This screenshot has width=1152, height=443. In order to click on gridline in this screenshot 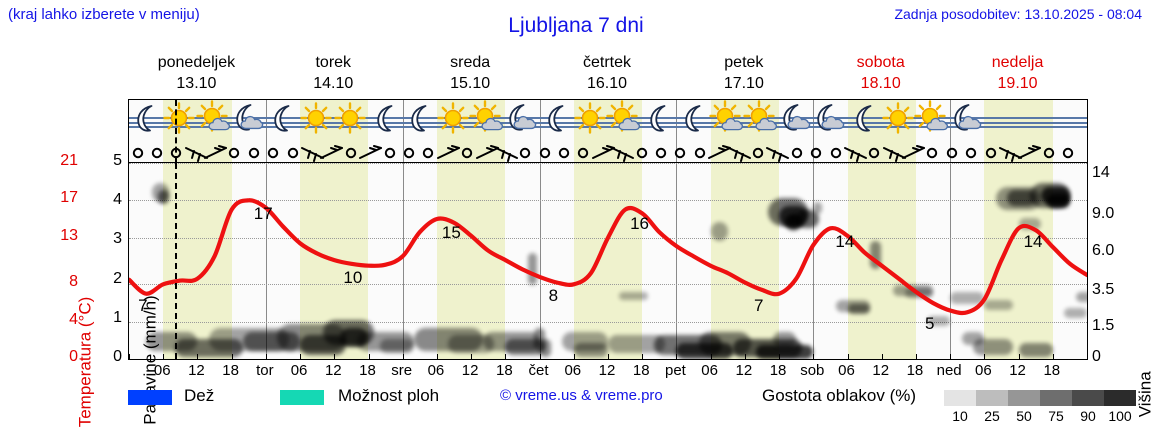, I will do `click(608, 285)`.